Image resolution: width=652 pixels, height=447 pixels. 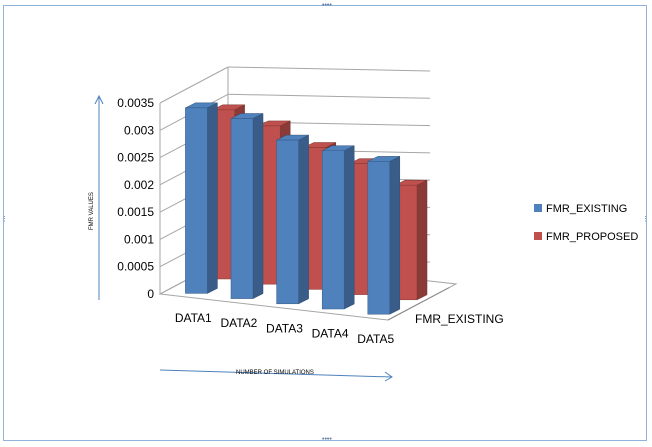 I want to click on category-labels: DATA1 DATA2 DATA3 DATA4 DATA5, so click(x=285, y=328).